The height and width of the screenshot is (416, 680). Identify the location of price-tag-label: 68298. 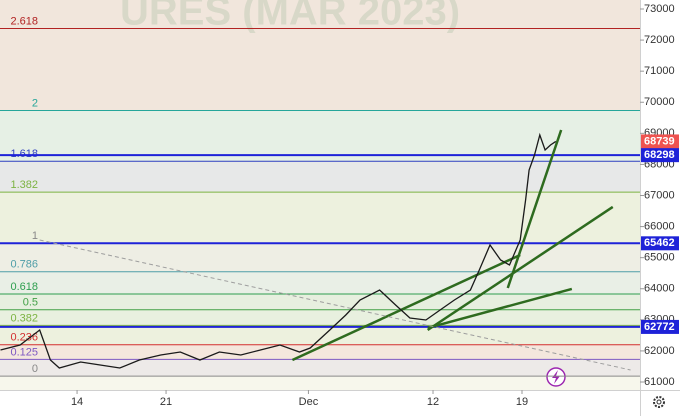
(659, 155).